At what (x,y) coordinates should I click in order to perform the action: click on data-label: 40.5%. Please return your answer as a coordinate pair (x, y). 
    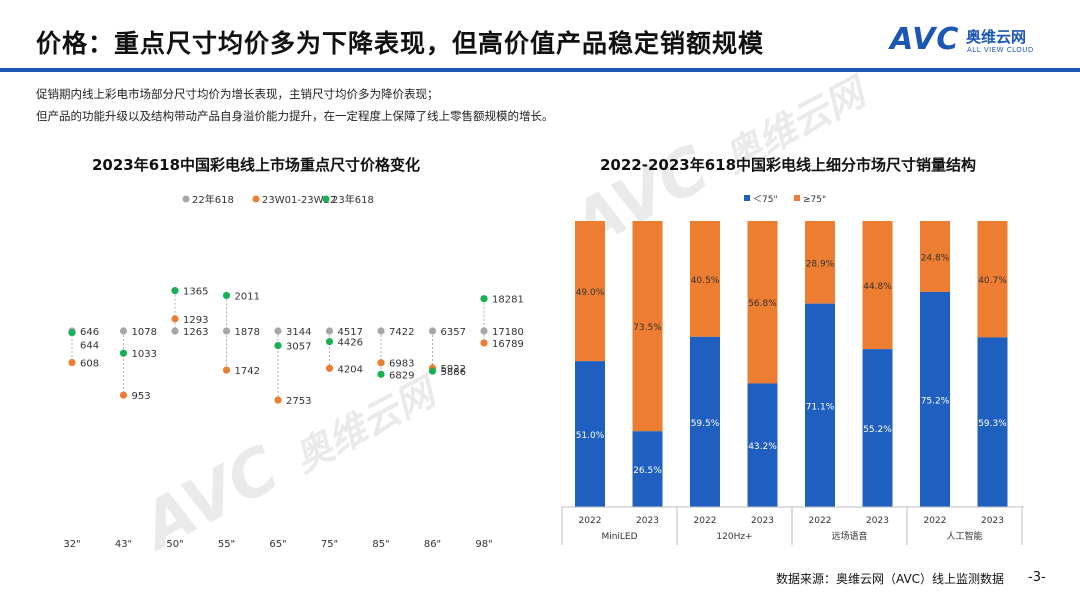
    Looking at the image, I should click on (705, 281).